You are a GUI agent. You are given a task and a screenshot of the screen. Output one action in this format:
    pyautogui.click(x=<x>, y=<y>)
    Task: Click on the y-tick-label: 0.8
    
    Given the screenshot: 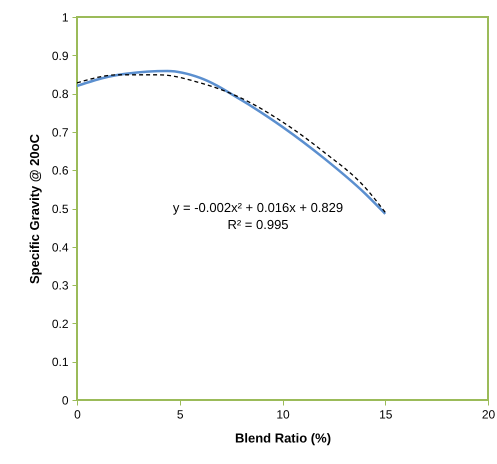 What is the action you would take?
    pyautogui.click(x=60, y=94)
    